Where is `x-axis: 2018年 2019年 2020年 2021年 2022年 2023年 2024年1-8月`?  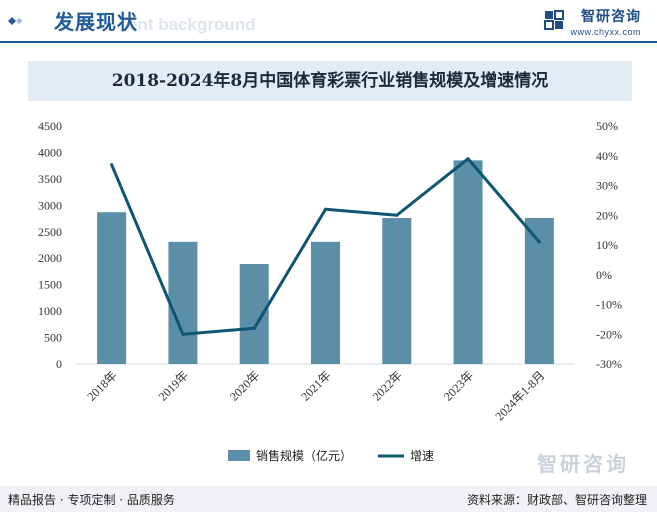 x-axis: 2018年 2019年 2020年 2021年 2022年 2023年 2024年1-8月 is located at coordinates (315, 395).